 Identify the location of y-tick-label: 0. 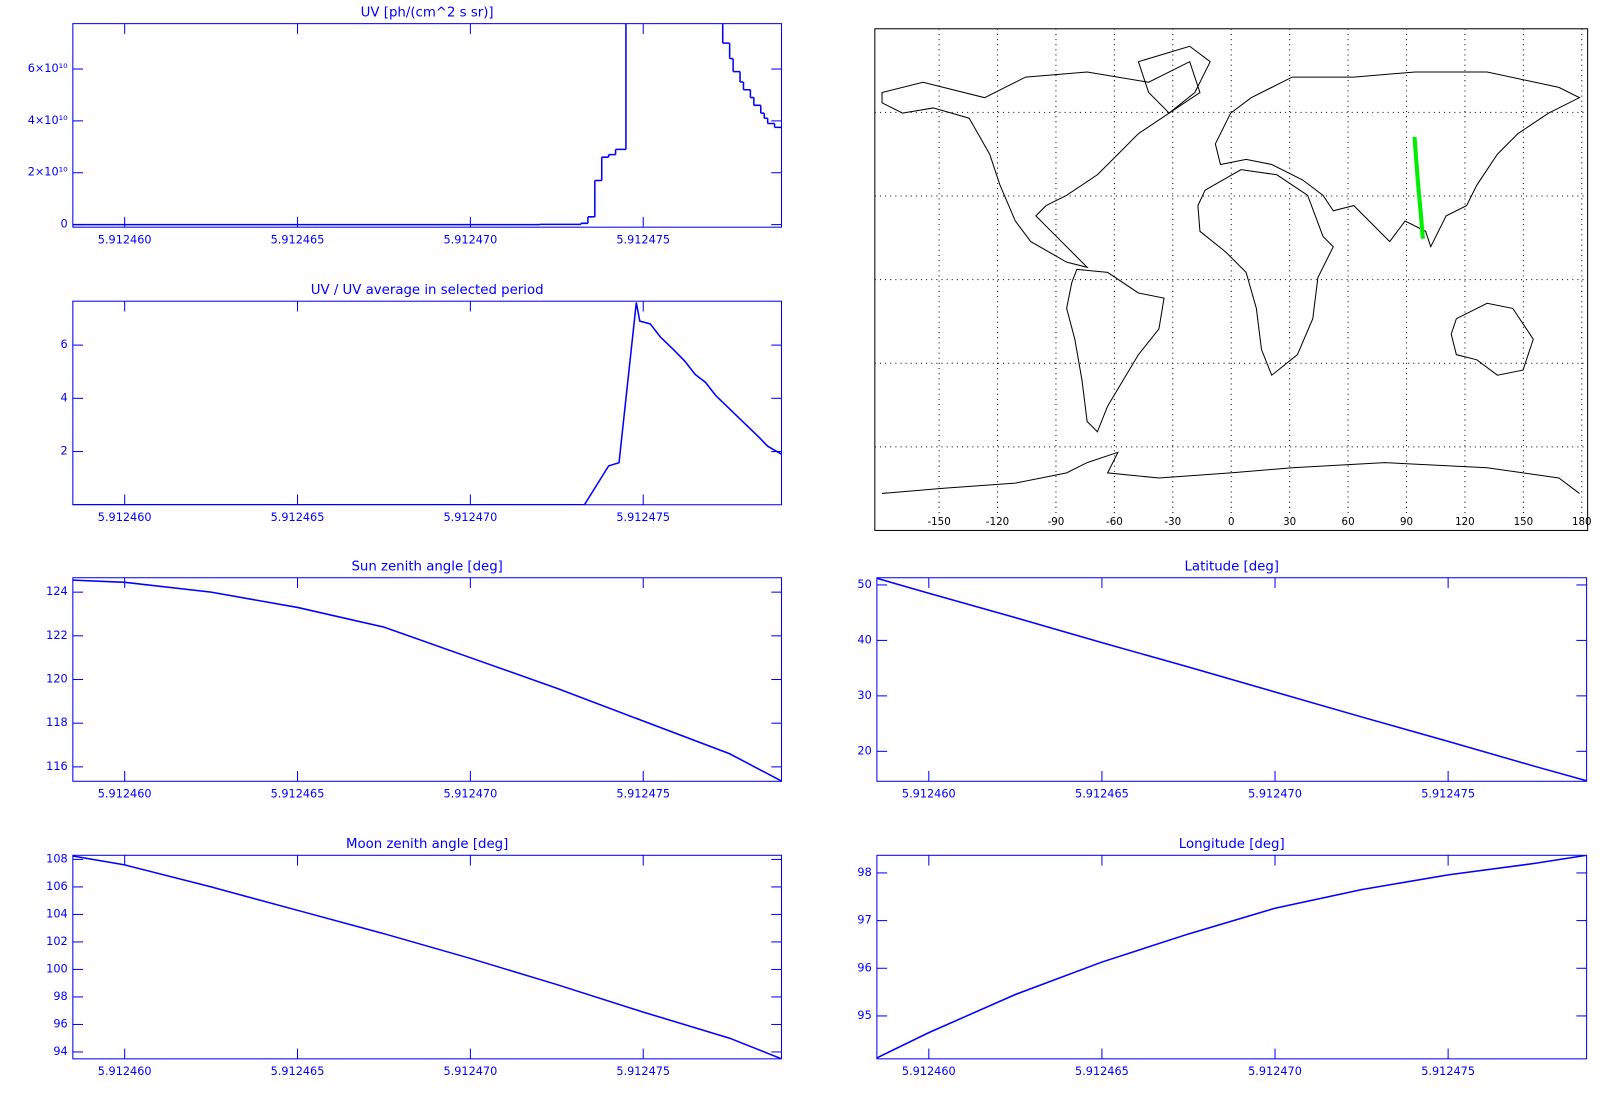
(64, 224).